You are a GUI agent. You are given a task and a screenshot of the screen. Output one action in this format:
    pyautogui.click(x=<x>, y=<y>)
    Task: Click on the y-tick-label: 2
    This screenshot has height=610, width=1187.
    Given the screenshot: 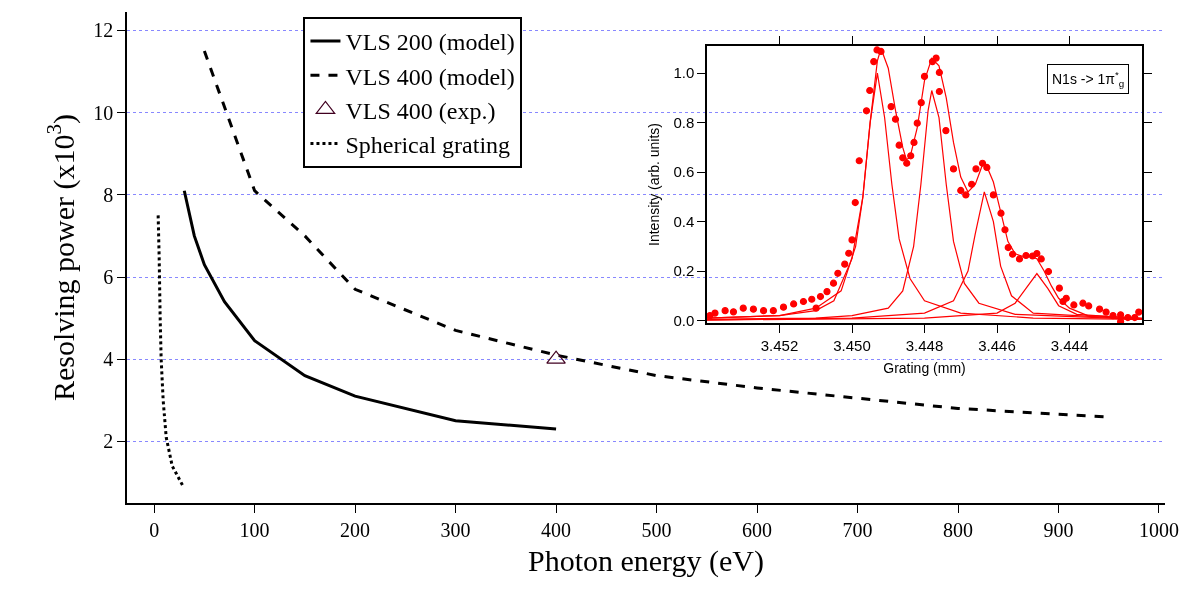 What is the action you would take?
    pyautogui.click(x=108, y=441)
    